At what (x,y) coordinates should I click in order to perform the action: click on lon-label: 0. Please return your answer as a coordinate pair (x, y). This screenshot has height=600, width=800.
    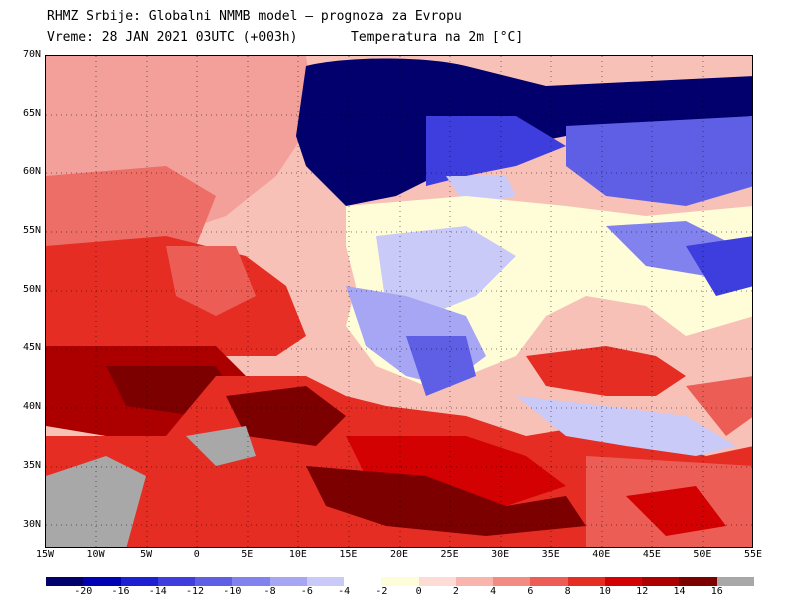
    Looking at the image, I should click on (196, 554).